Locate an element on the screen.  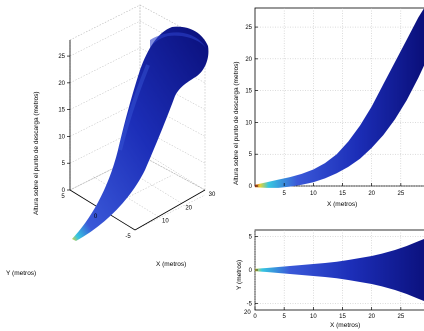
z-tick-label: 5 is located at coordinates (64, 164).